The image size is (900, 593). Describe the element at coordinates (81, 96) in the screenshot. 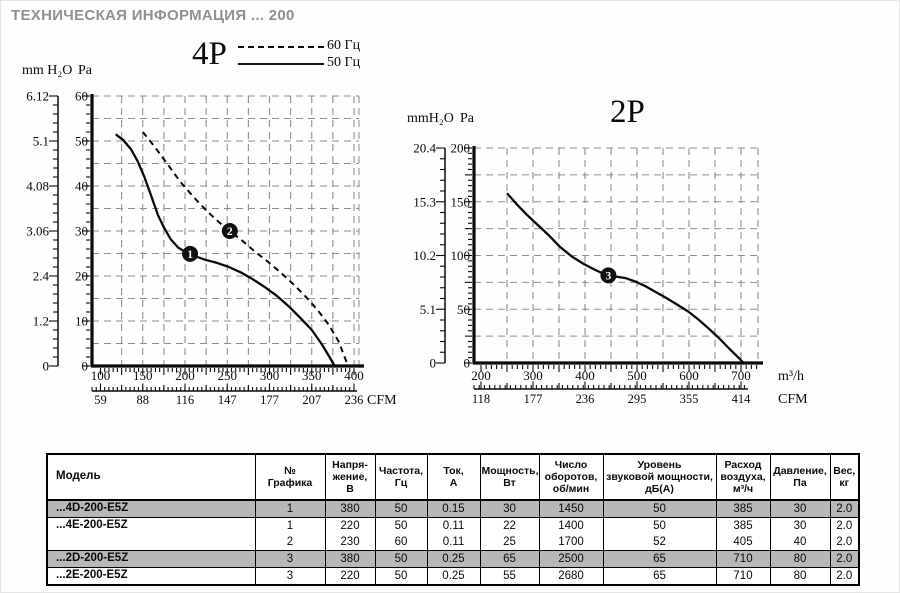

I see `pa-tick-label: 60` at that location.